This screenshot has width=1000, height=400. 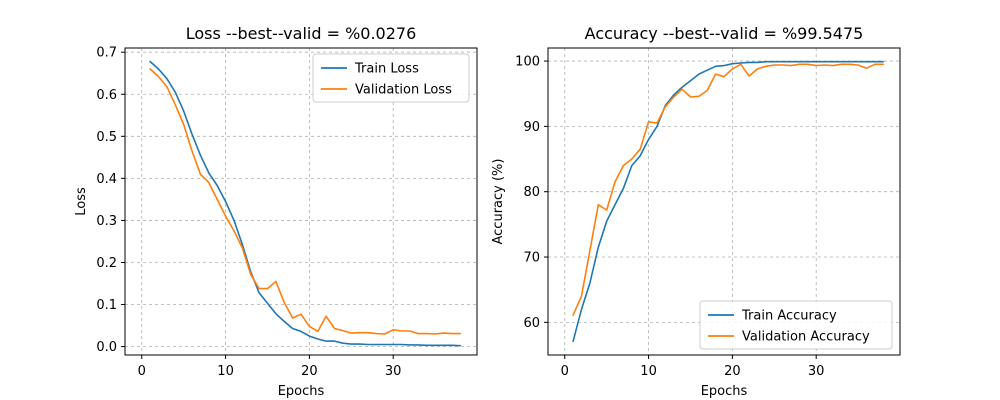 I want to click on y-tick-label: 0.6, so click(x=106, y=95).